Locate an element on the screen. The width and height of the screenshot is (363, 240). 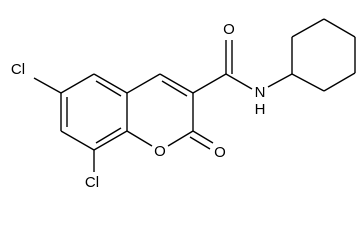
atom-label: N is located at coordinates (260, 92).